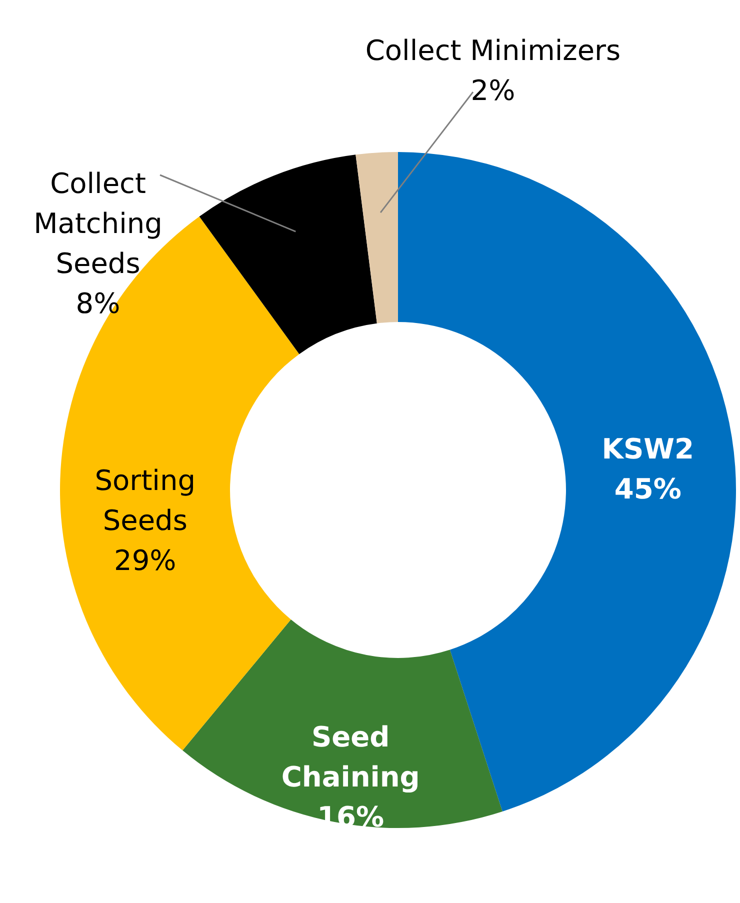 The height and width of the screenshot is (903, 740). I want to click on data-label: 2%, so click(493, 90).